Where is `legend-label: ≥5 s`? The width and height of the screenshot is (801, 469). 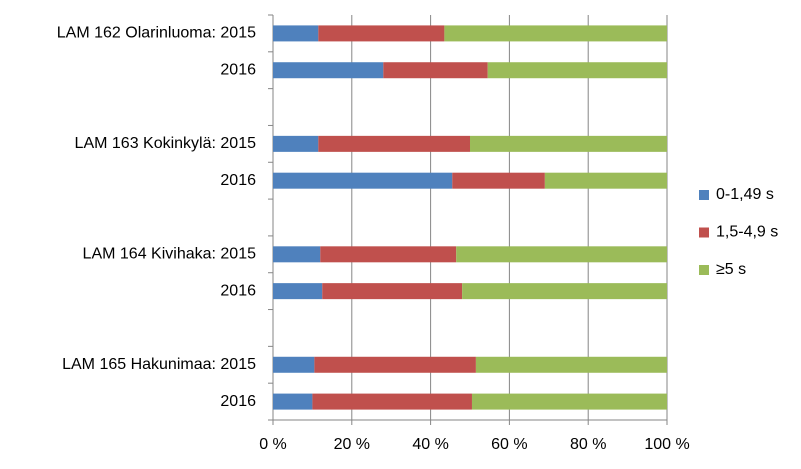 legend-label: ≥5 s is located at coordinates (731, 269).